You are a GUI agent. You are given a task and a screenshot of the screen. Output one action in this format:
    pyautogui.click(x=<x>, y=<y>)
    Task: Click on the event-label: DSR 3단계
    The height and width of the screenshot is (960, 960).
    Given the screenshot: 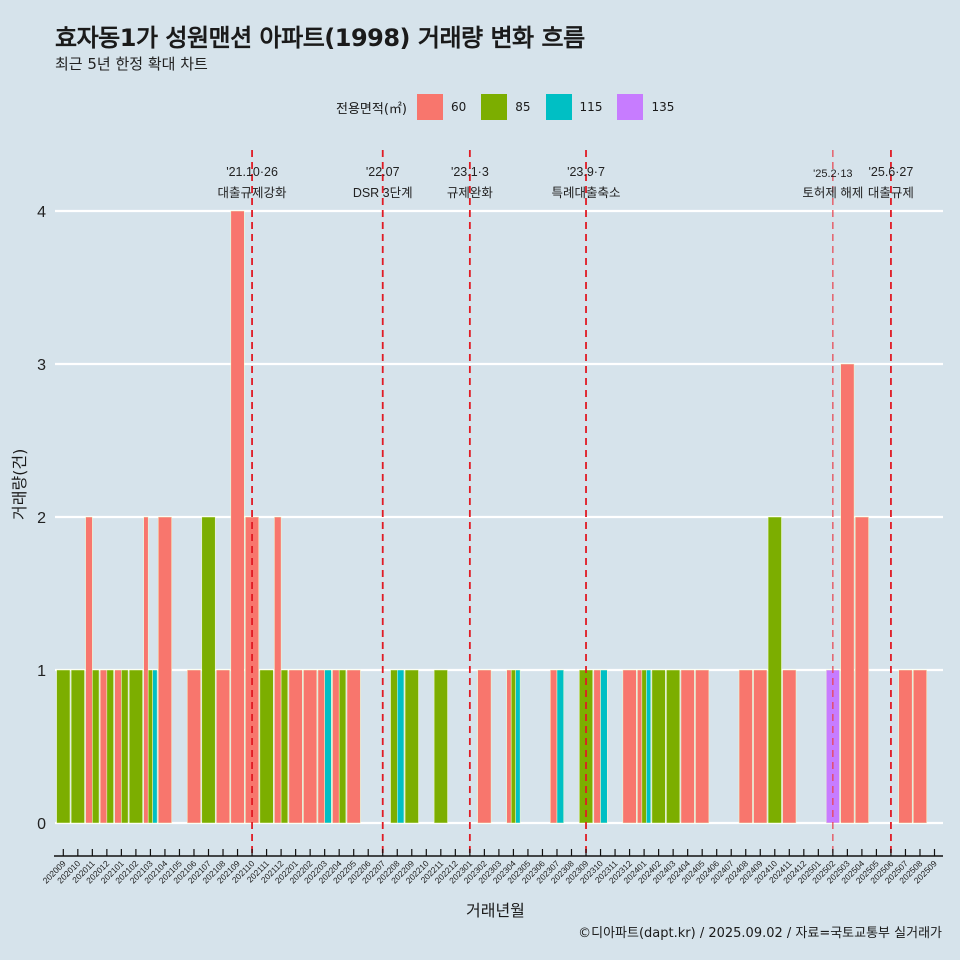 What is the action you would take?
    pyautogui.click(x=383, y=193)
    